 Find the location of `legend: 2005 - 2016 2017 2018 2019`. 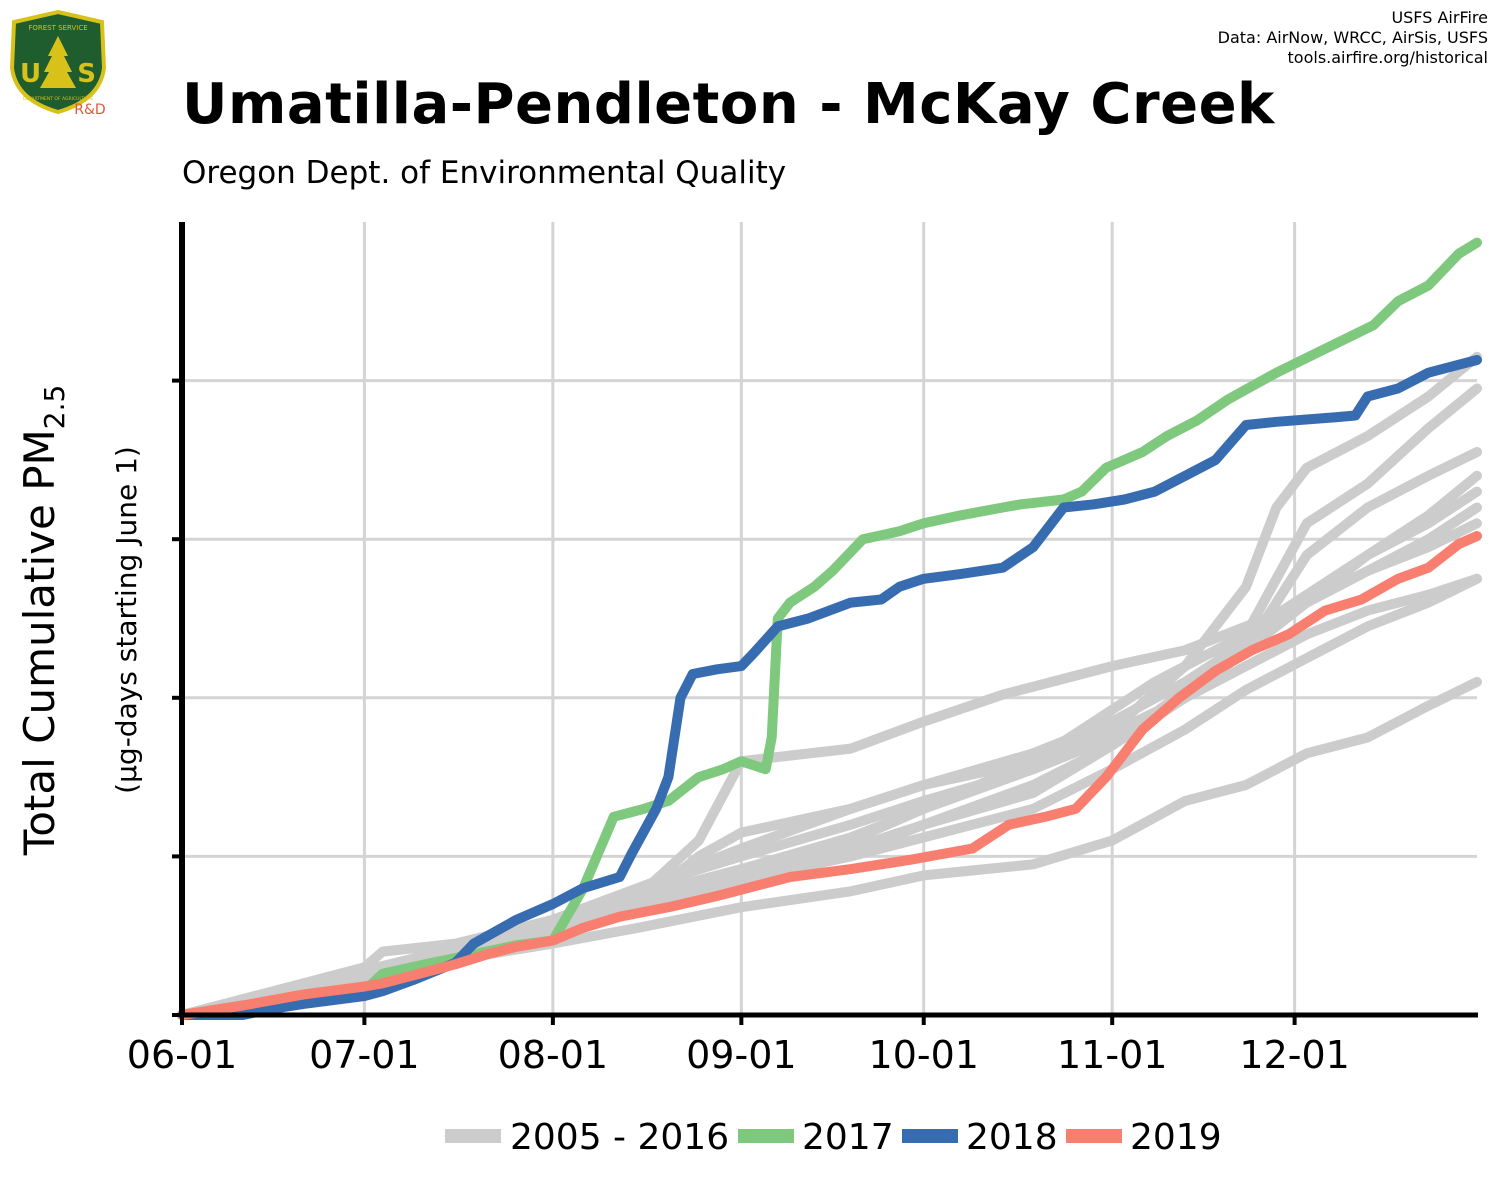

legend: 2005 - 2016 2017 2018 2019 is located at coordinates (833, 1137).